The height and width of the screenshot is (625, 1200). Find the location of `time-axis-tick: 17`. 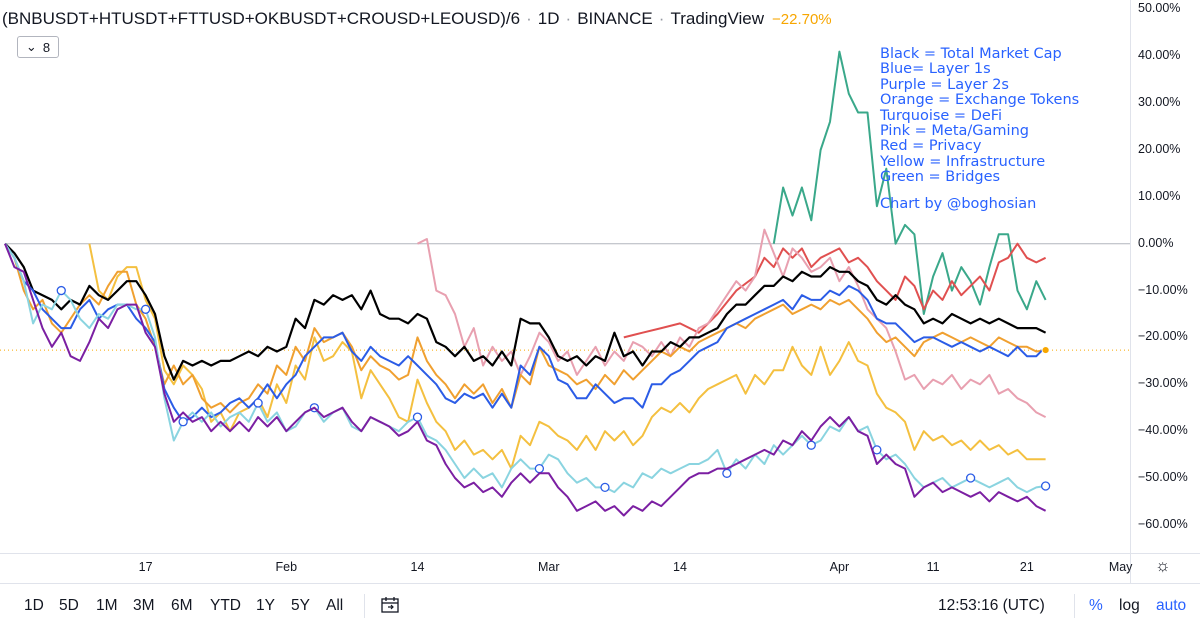

time-axis-tick: 17 is located at coordinates (145, 567).